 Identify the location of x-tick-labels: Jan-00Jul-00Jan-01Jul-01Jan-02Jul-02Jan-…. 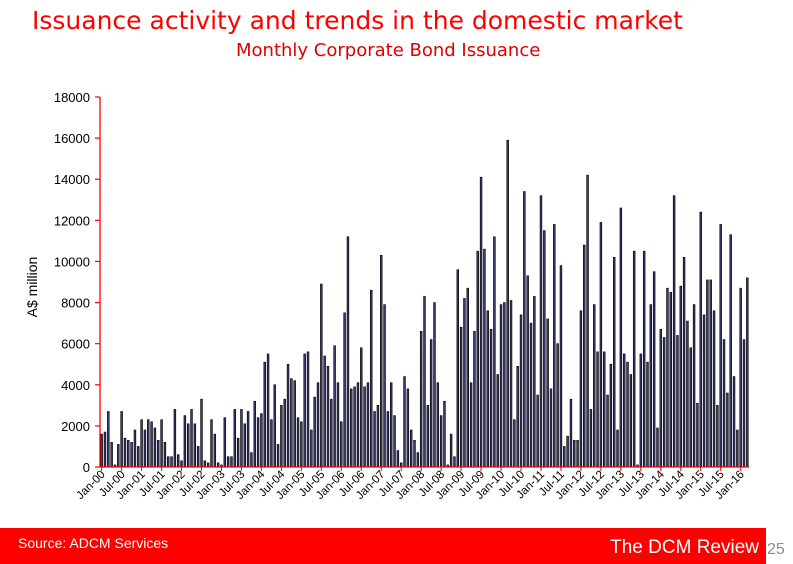
(410, 484).